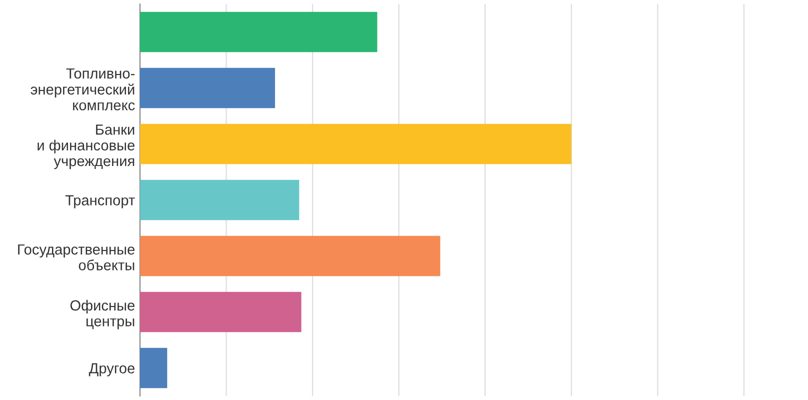 The image size is (808, 400). What do you see at coordinates (82, 89) in the screenshot?
I see `y-tick-label: Топливно- энергетический комплекс` at bounding box center [82, 89].